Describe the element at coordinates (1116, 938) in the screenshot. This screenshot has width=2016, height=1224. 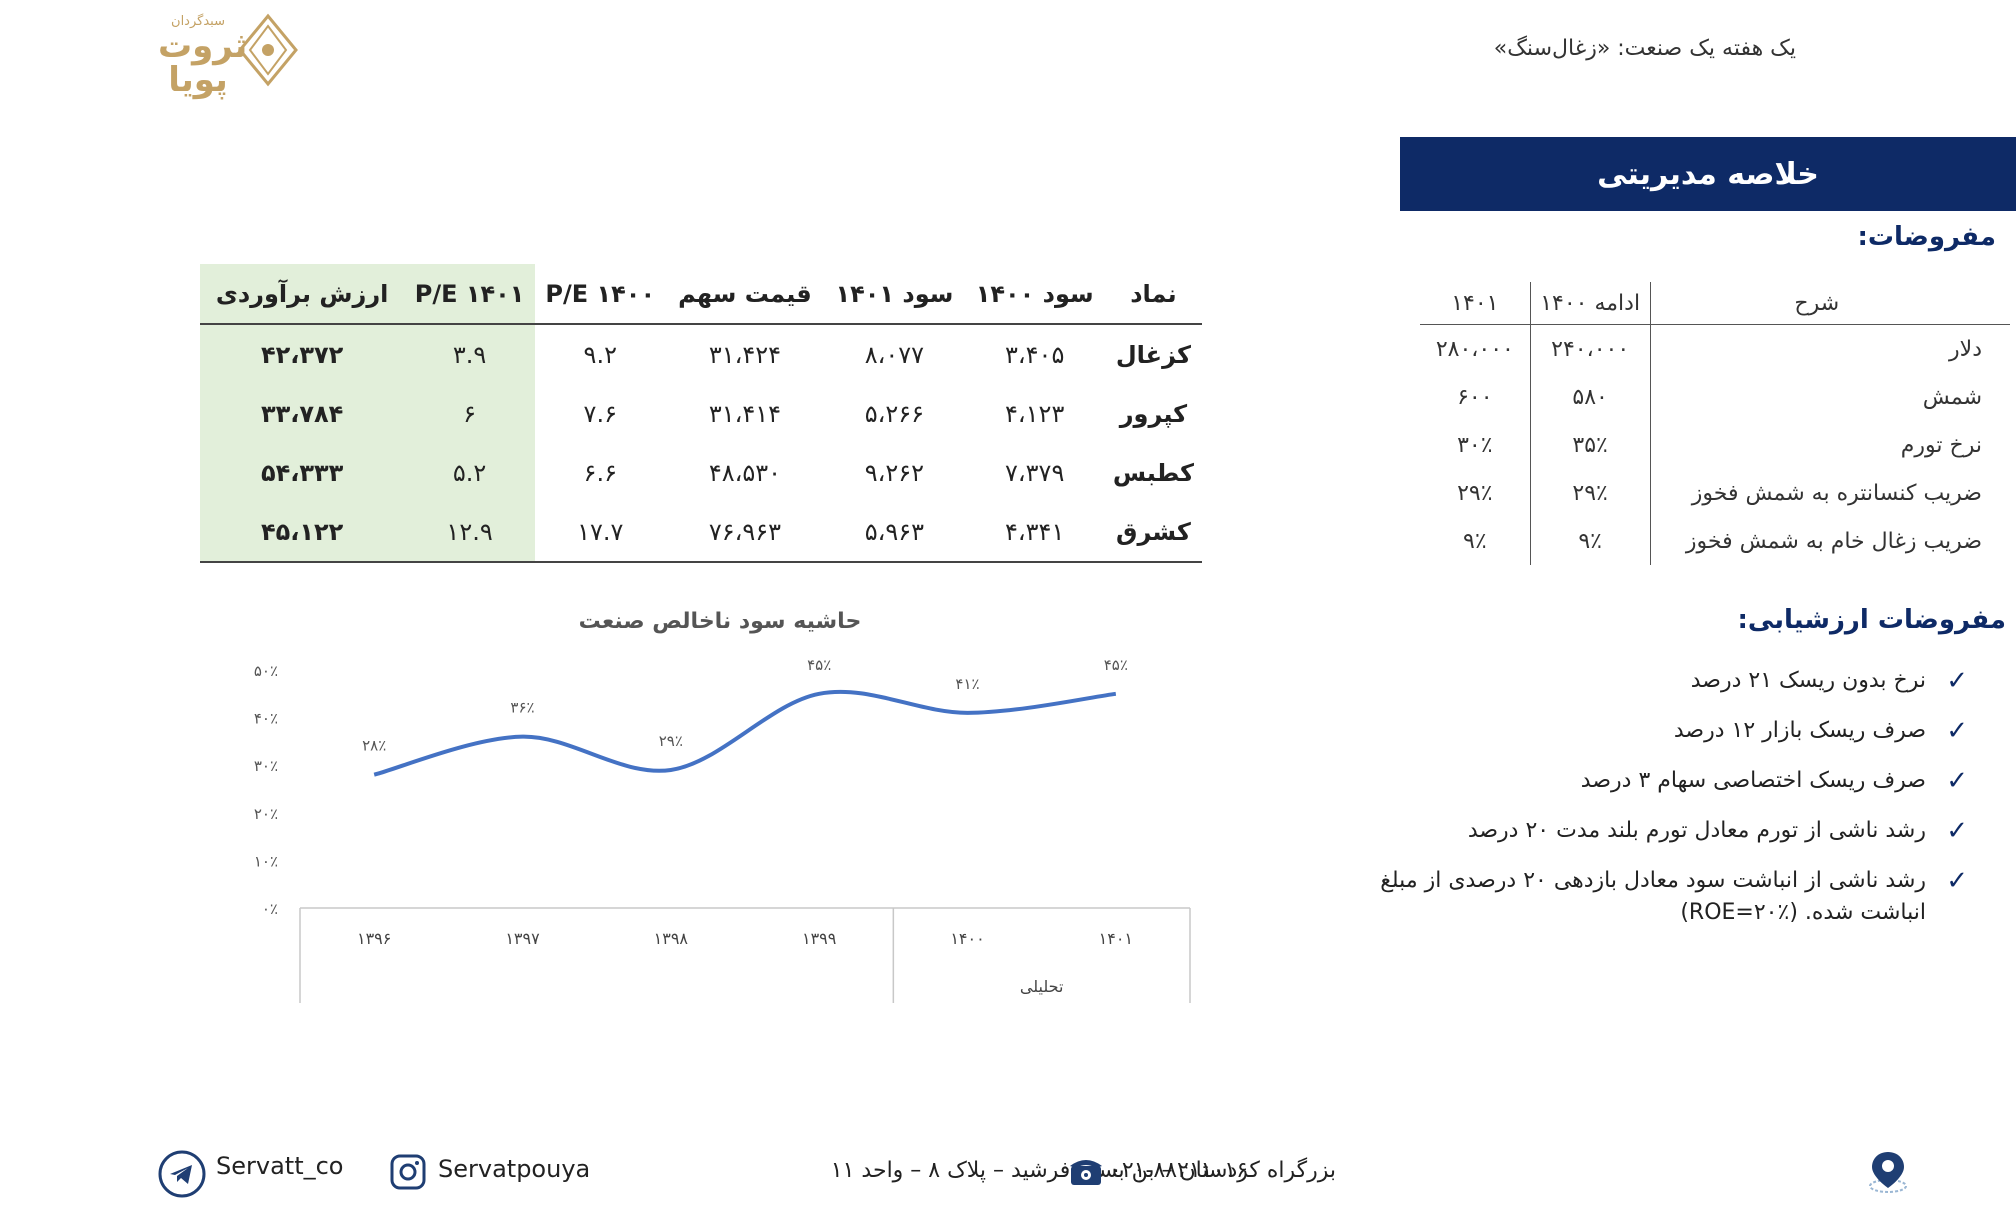
I see `x-tick-label: ۱۴۰۱` at that location.